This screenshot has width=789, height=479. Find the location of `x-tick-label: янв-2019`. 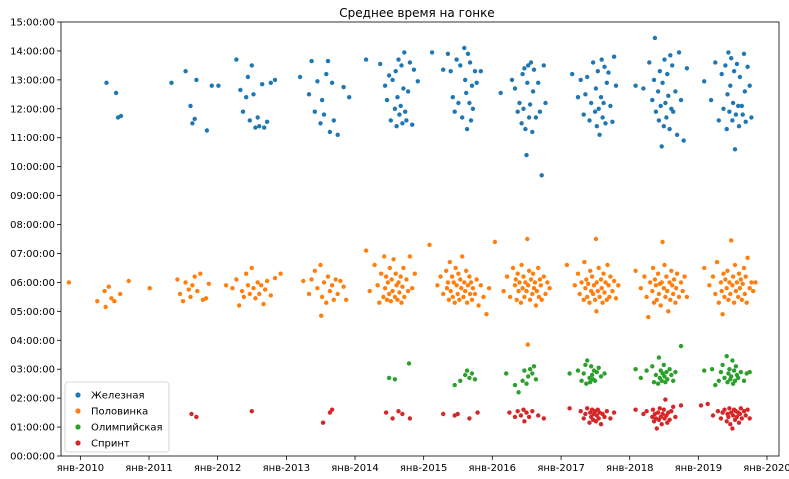

x-tick-label: янв-2019 is located at coordinates (699, 468).